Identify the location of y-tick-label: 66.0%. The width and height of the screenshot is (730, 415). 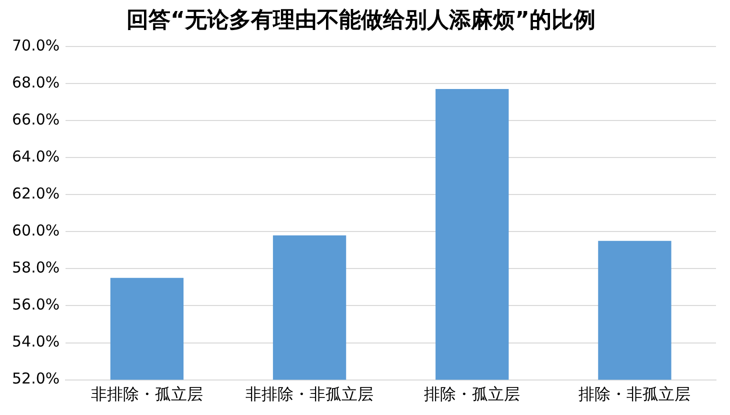
(36, 119).